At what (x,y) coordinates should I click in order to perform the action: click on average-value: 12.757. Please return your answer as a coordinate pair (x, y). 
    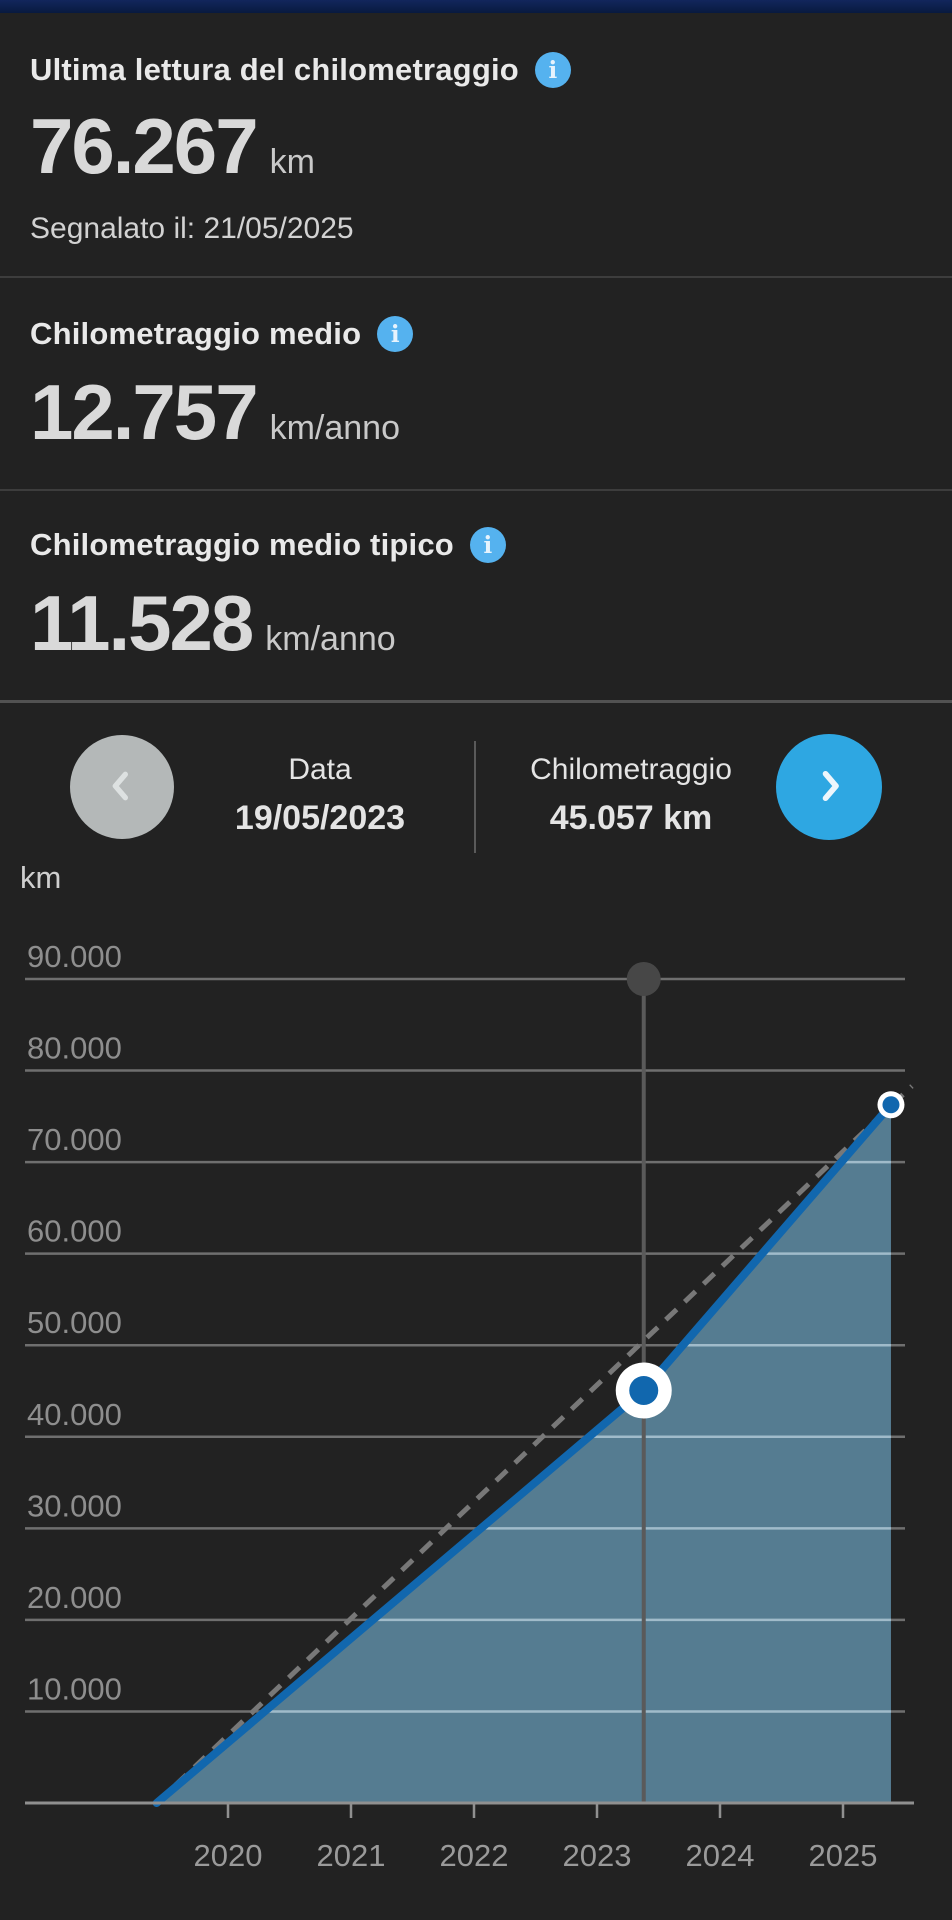
    Looking at the image, I should click on (144, 412).